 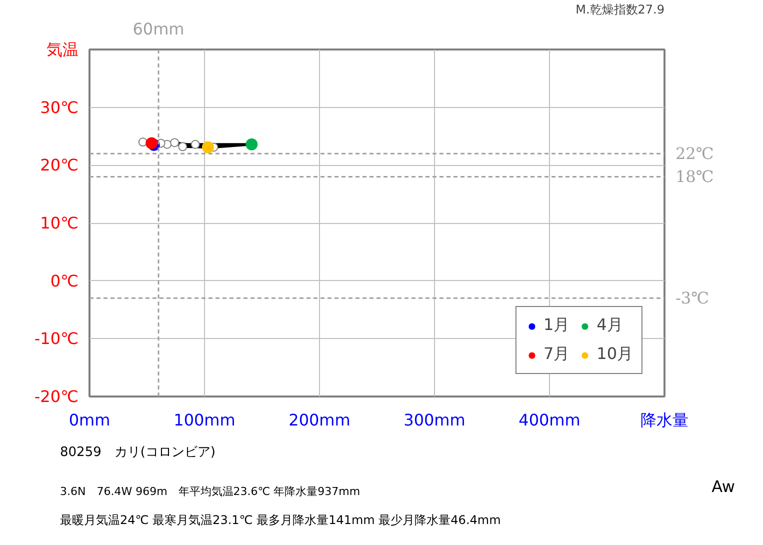 I want to click on x-tick-label: 400mm, so click(x=549, y=420).